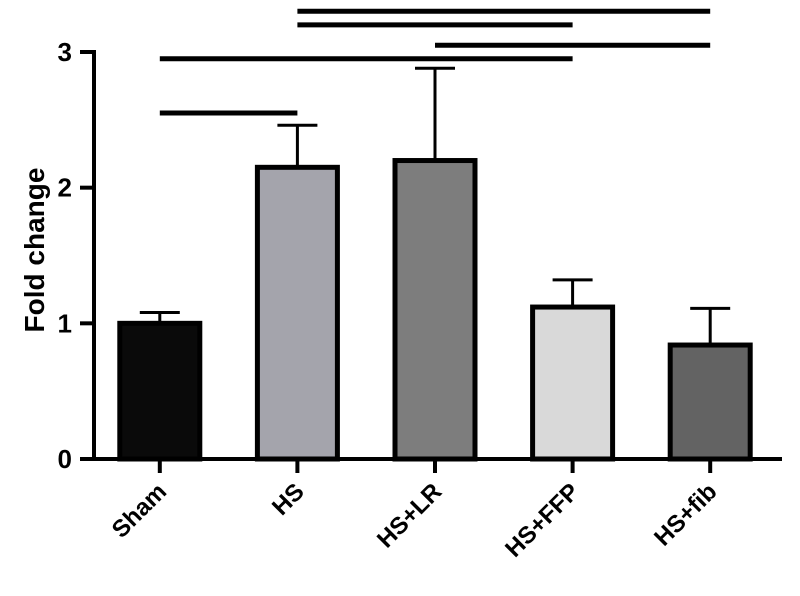 The width and height of the screenshot is (800, 596). What do you see at coordinates (76, 255) in the screenshot?
I see `y-ticks-group: 0 1 2 3` at bounding box center [76, 255].